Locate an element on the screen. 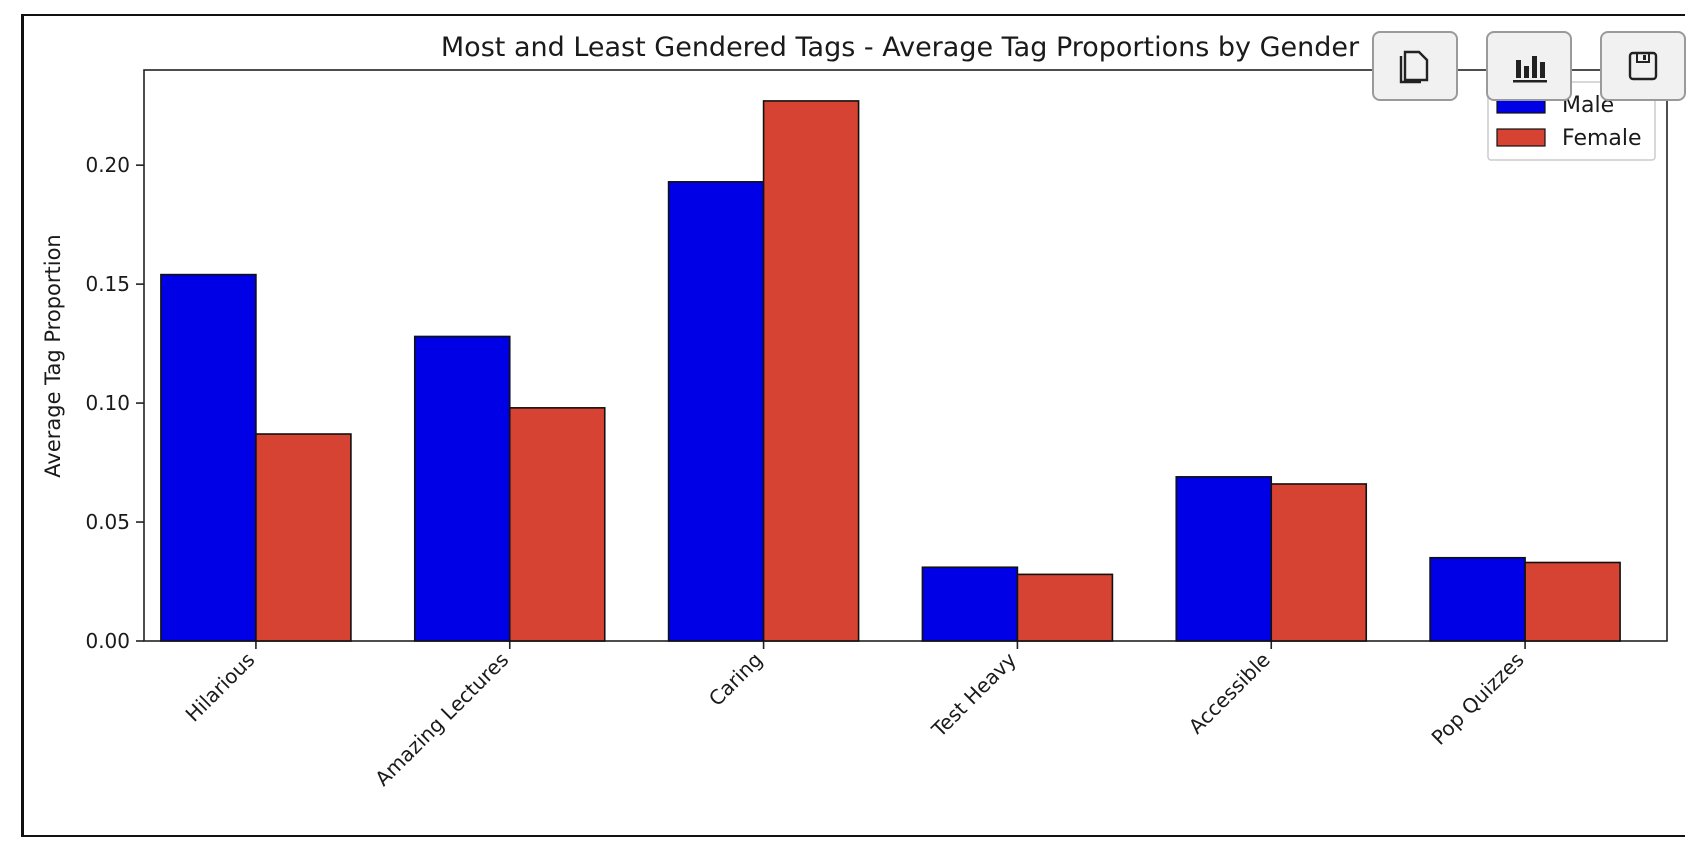  save-icon is located at coordinates (1643, 66).